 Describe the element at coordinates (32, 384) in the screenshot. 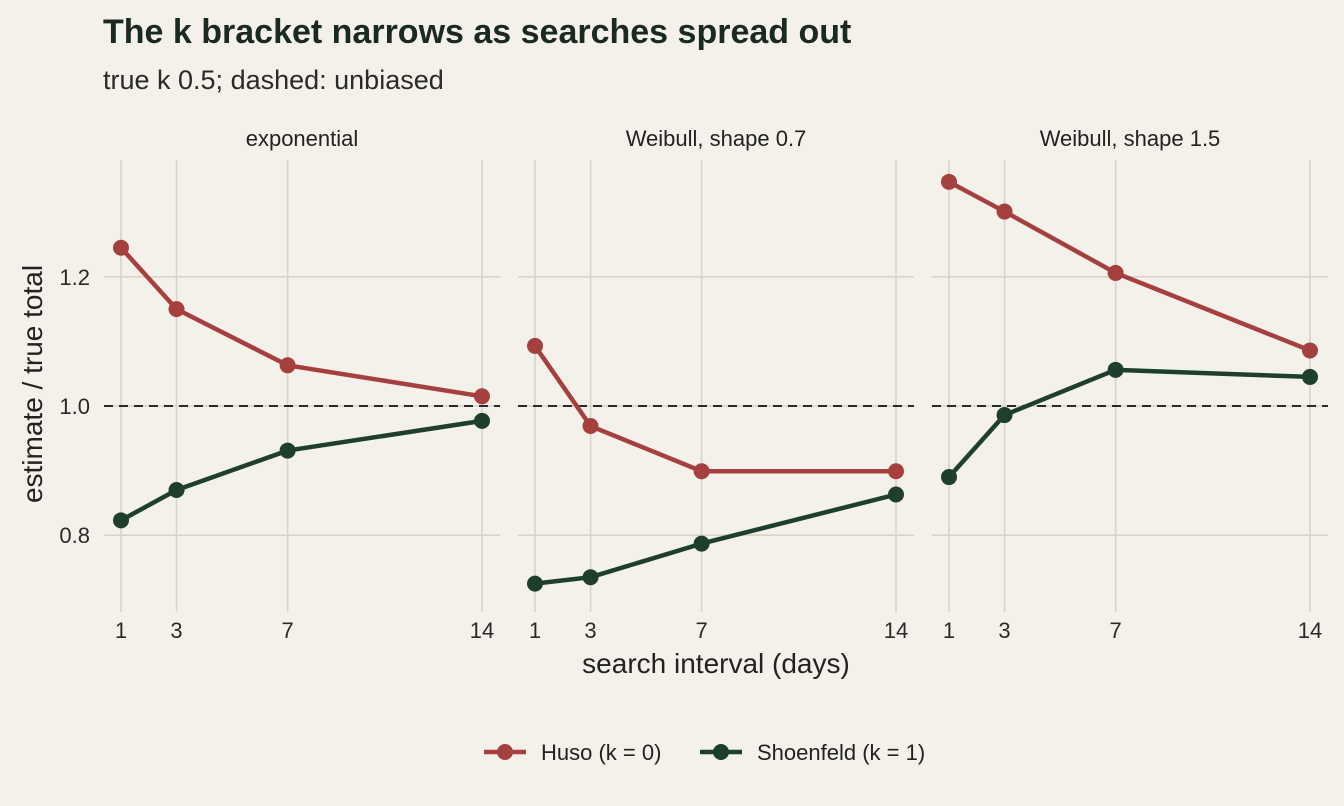

I see `y-axis-title: estimate / true total` at that location.